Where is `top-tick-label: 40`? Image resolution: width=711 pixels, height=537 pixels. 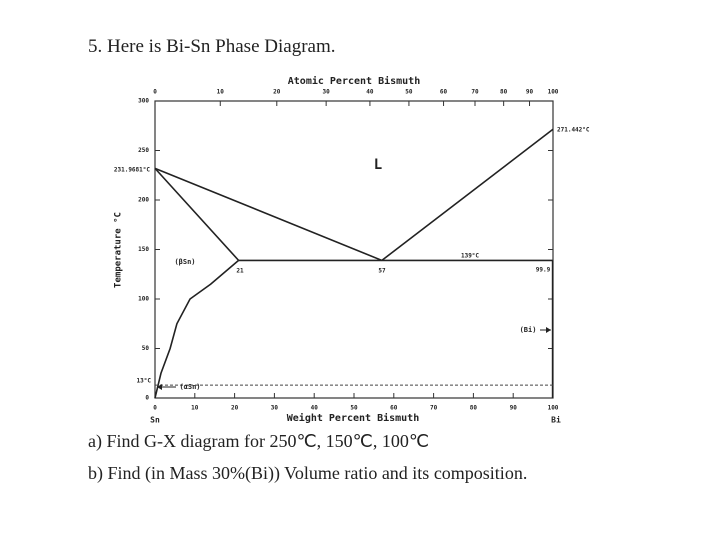
top-tick-label: 40 is located at coordinates (370, 92).